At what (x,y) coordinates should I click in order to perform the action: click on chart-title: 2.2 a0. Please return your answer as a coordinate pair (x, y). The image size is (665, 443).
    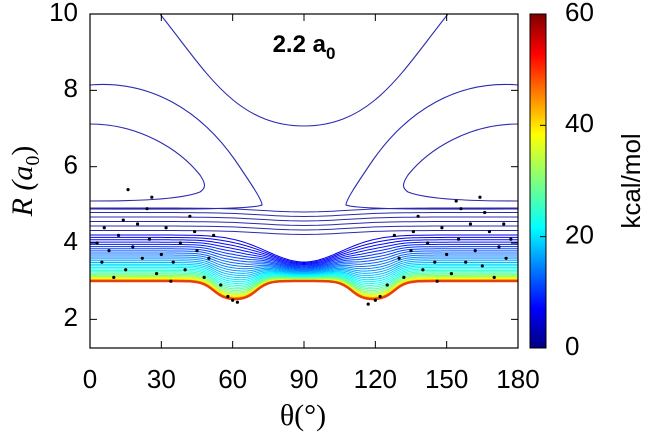
    Looking at the image, I should click on (304, 47).